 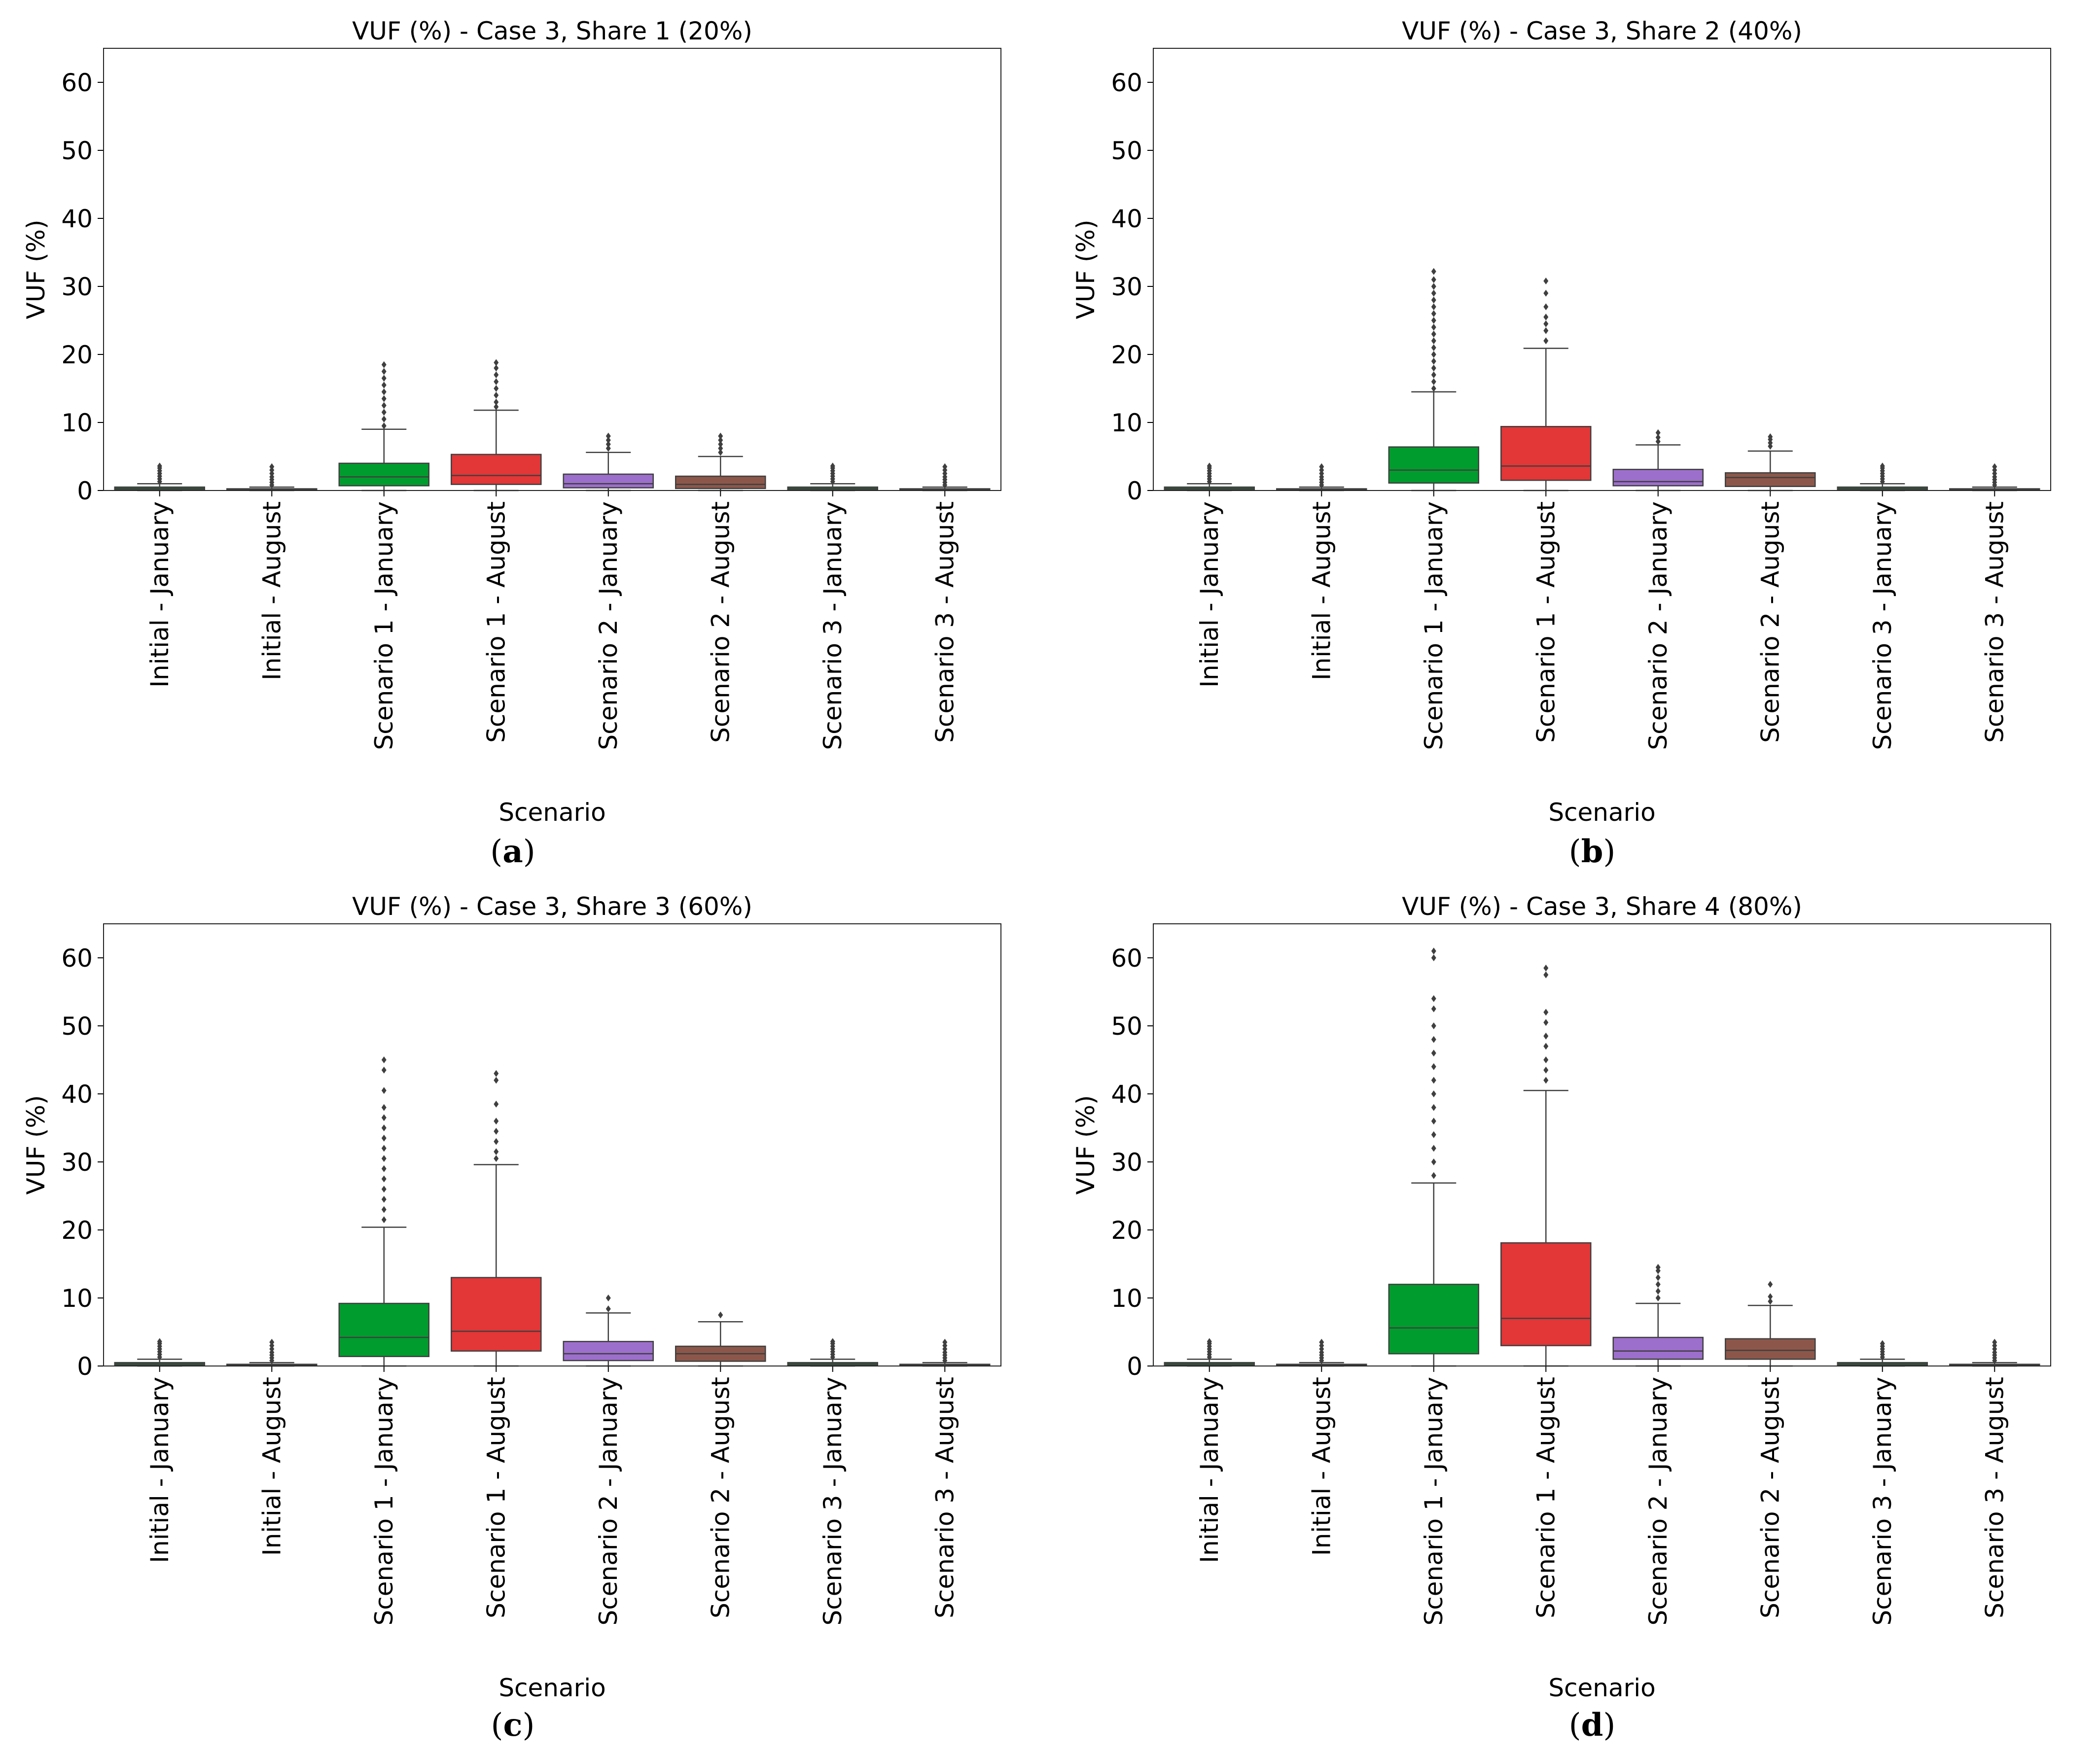 I want to click on y-tick-label: 30, so click(x=77, y=287).